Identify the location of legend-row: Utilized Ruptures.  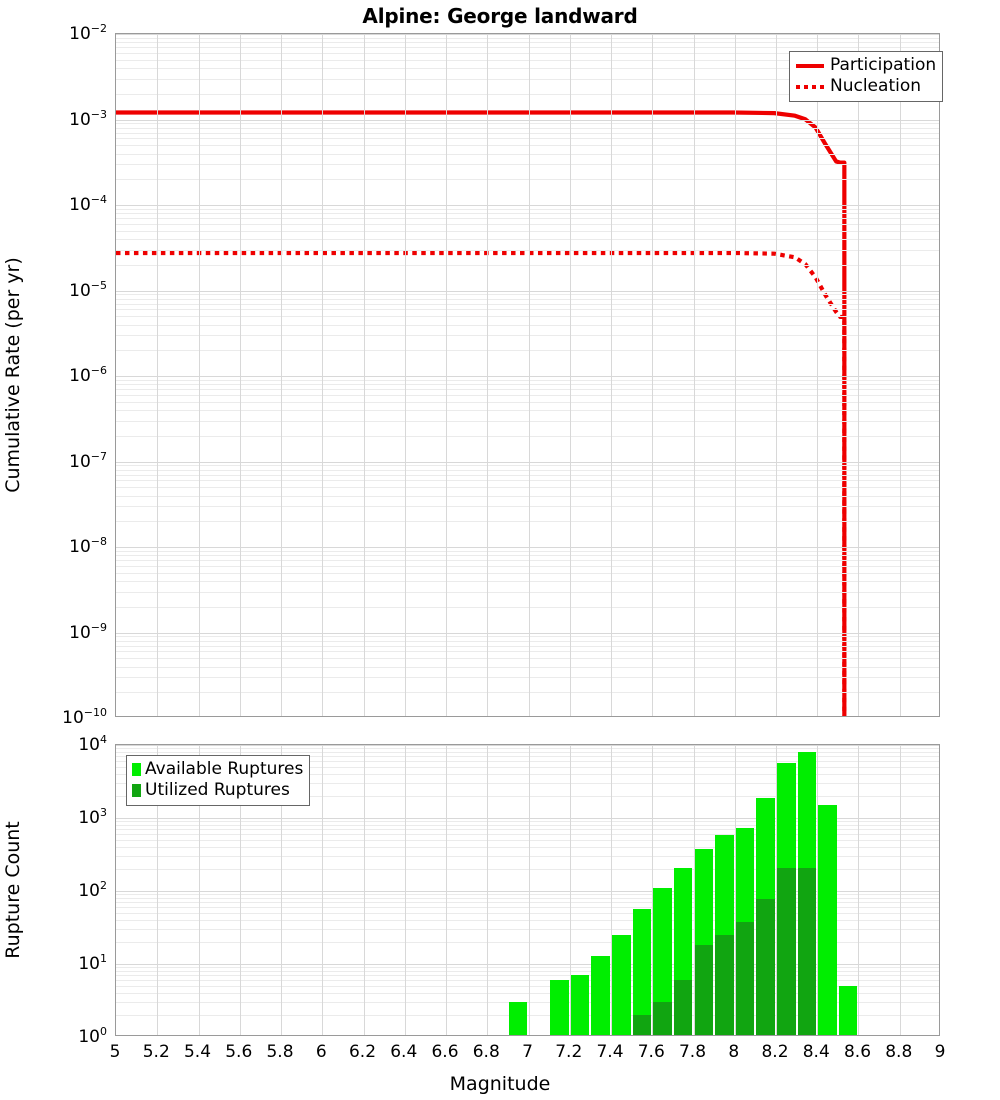
(217, 790).